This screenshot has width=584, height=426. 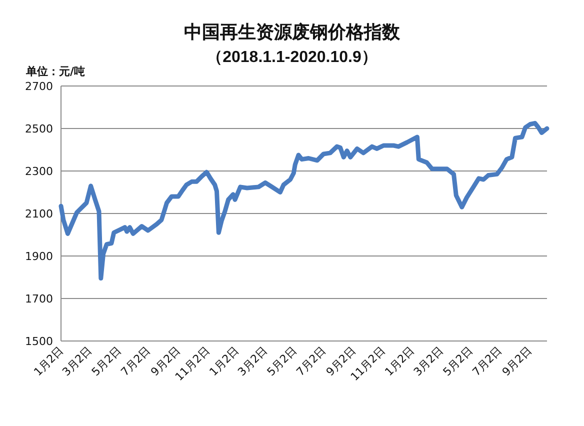 What do you see at coordinates (39, 341) in the screenshot?
I see `y-tick-label: 1500` at bounding box center [39, 341].